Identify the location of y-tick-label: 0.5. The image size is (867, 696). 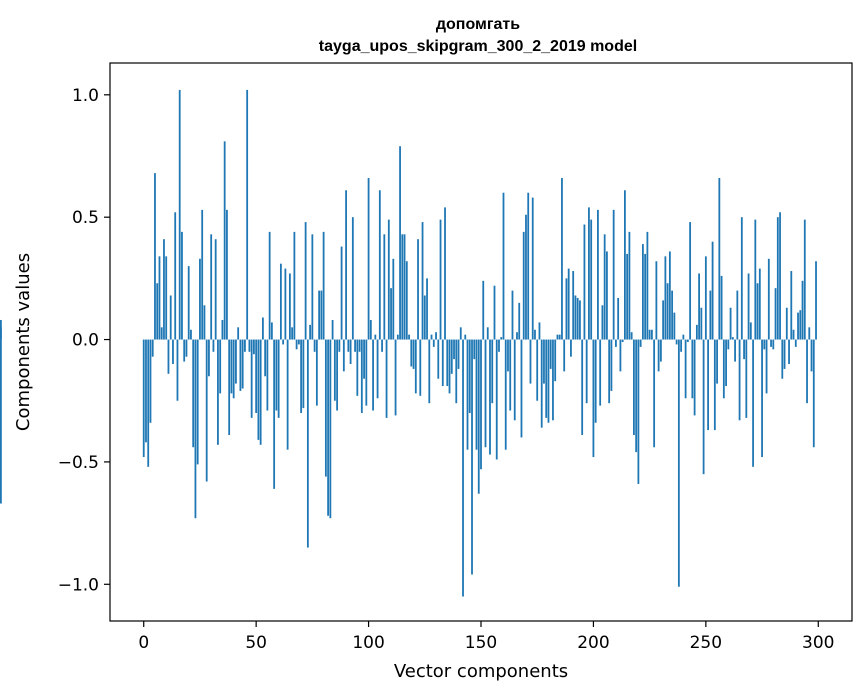
(85, 218).